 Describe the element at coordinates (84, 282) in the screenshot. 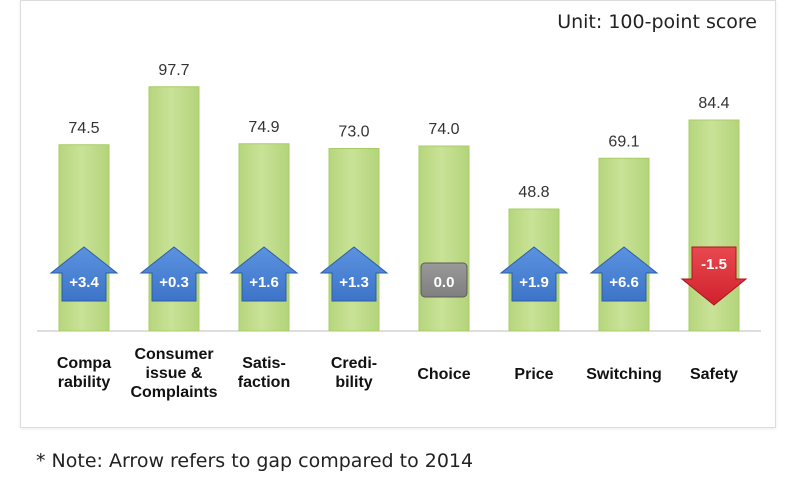

I see `gap-label: +3.4` at that location.